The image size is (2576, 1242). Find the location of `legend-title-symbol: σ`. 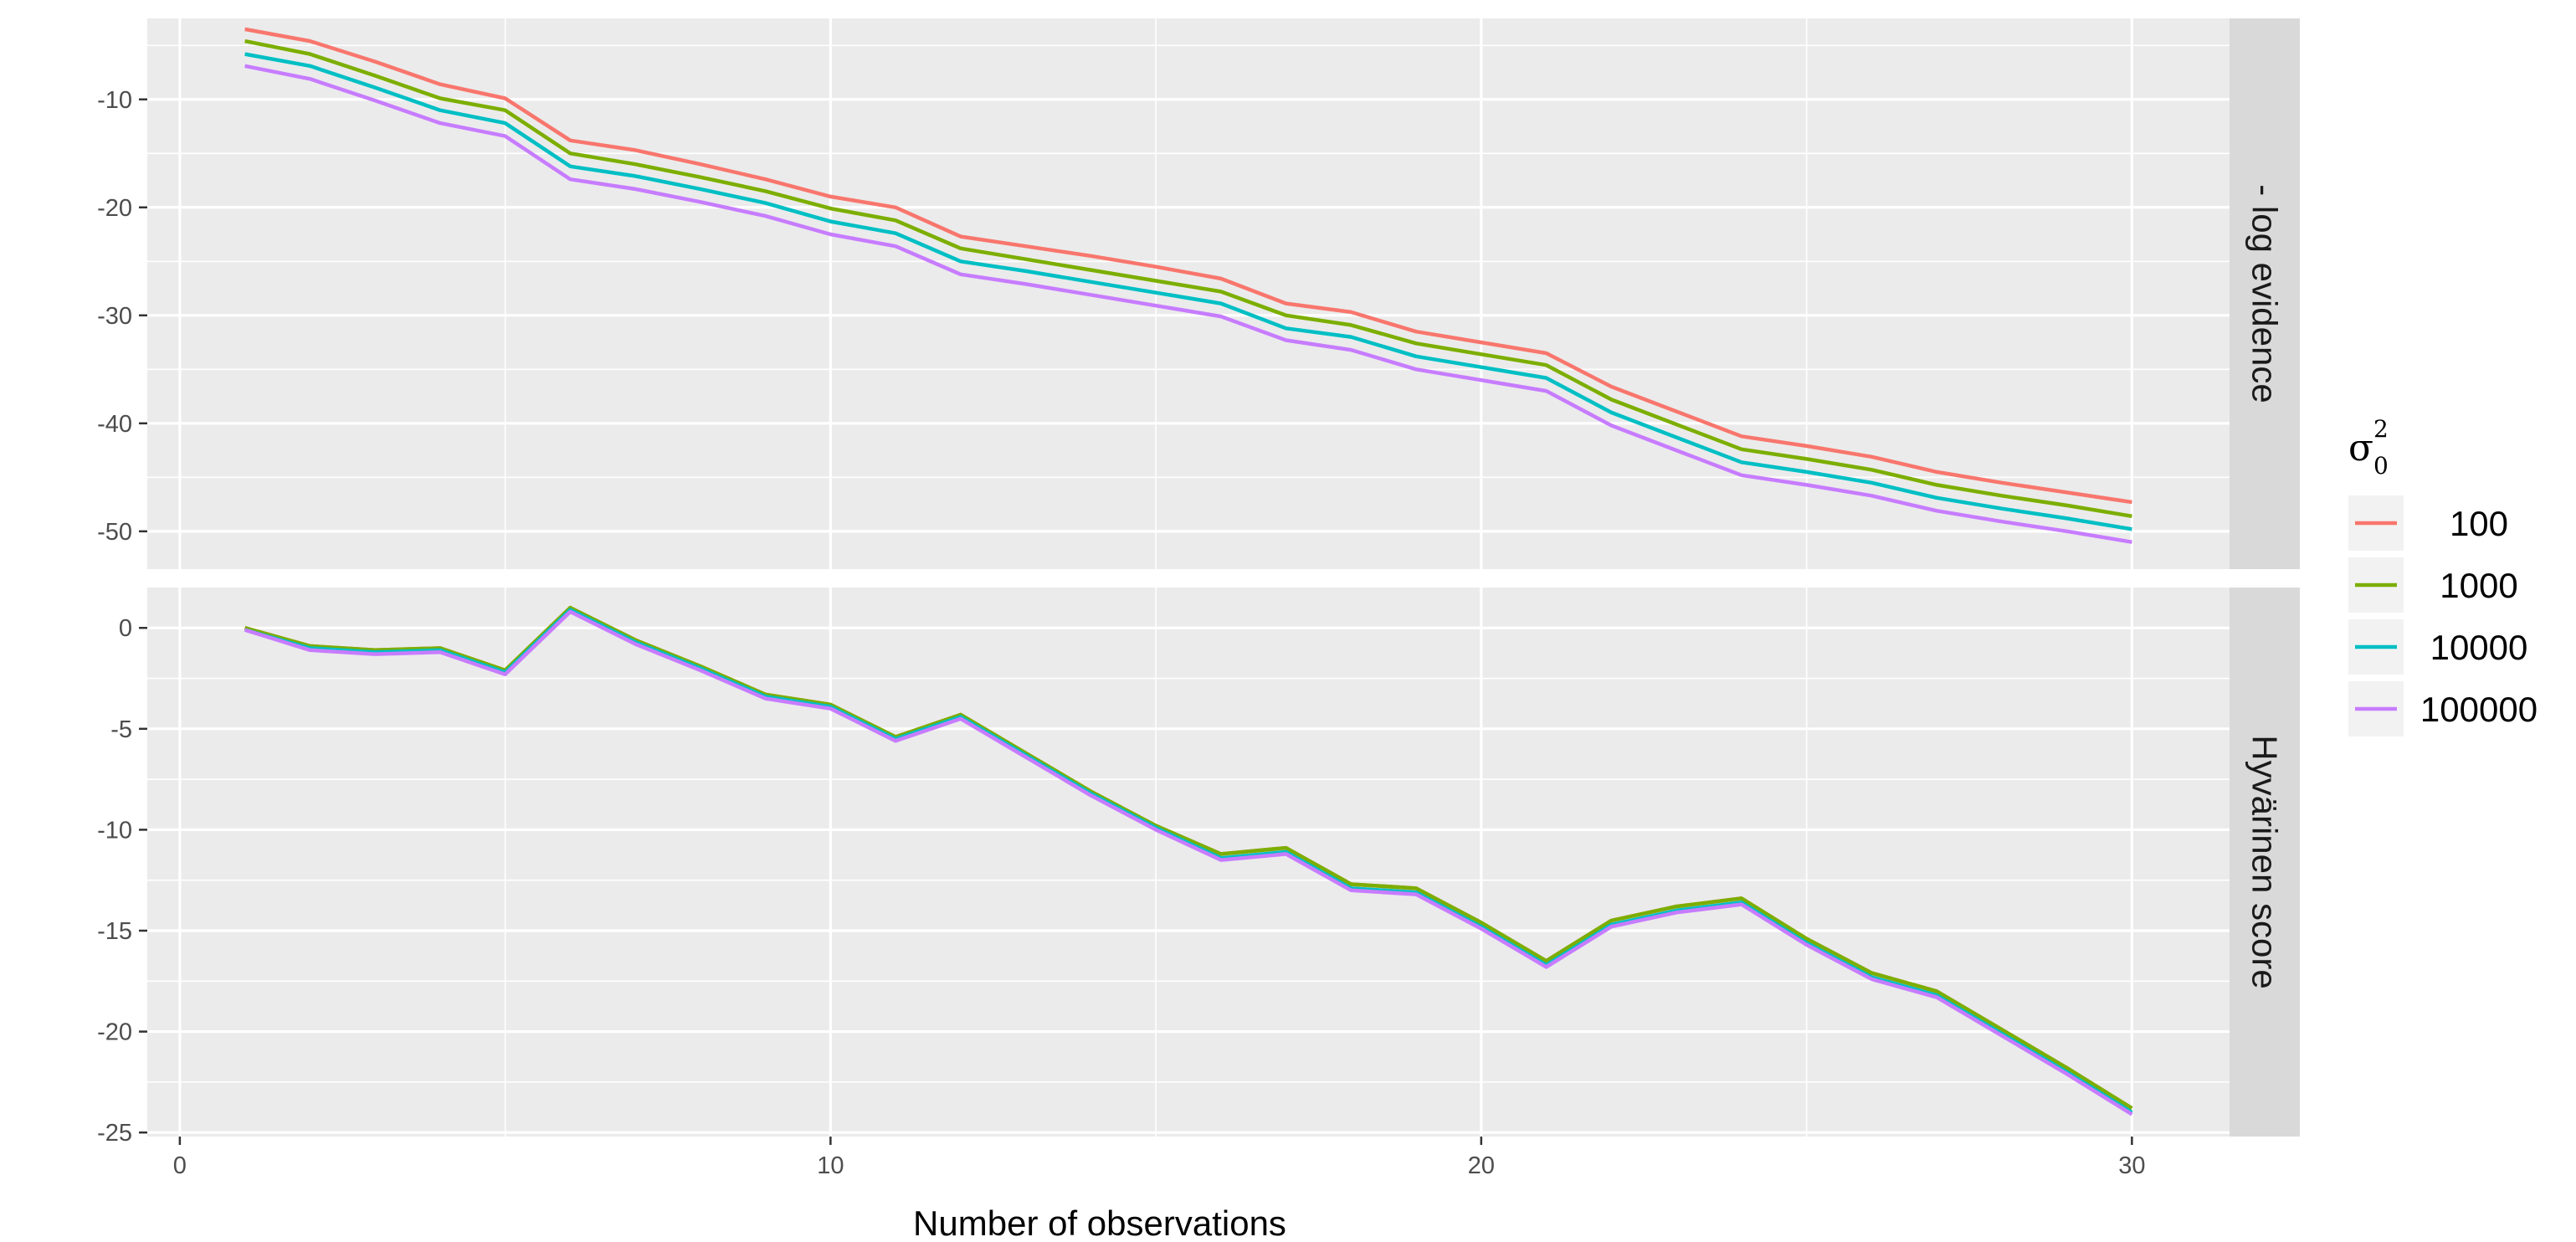

legend-title-symbol: σ is located at coordinates (2360, 448).